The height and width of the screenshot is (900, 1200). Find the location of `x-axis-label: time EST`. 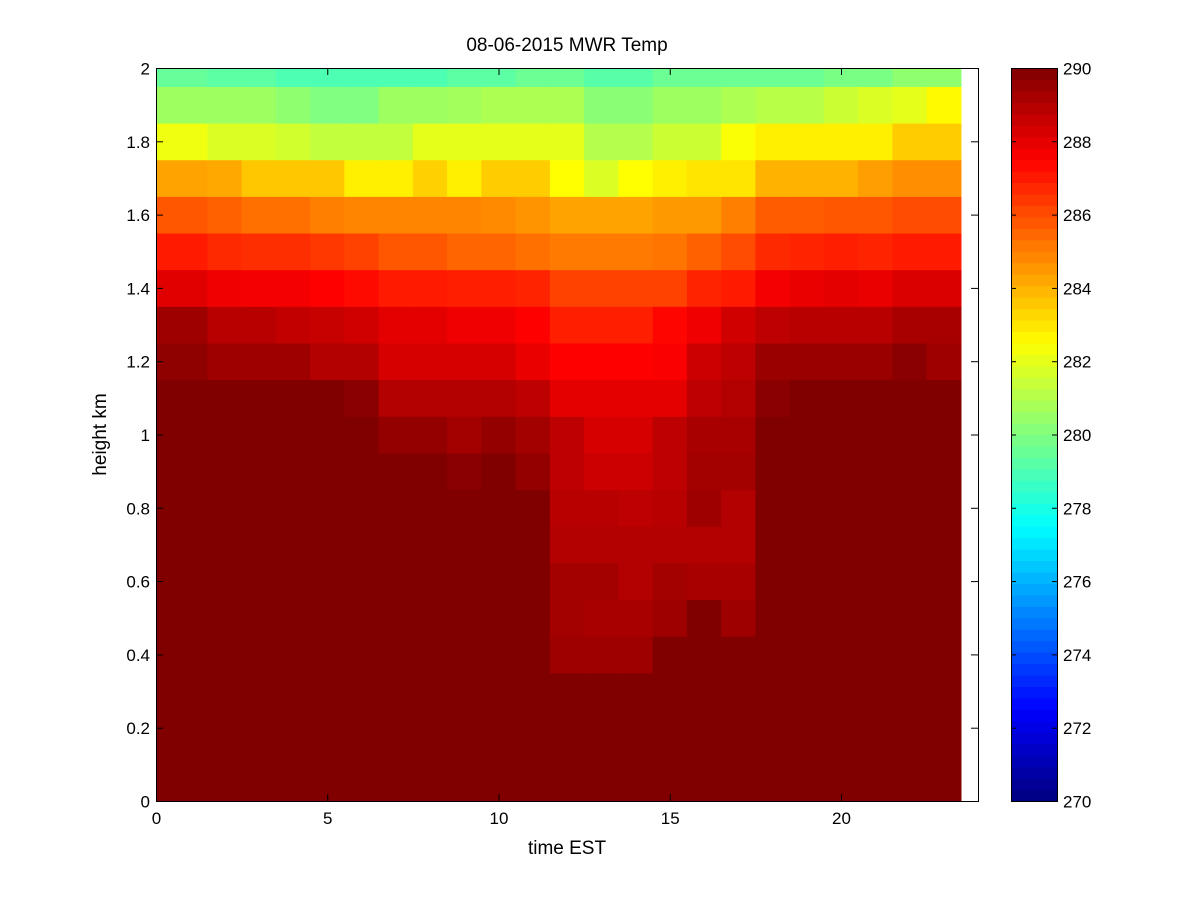

x-axis-label: time EST is located at coordinates (567, 848).